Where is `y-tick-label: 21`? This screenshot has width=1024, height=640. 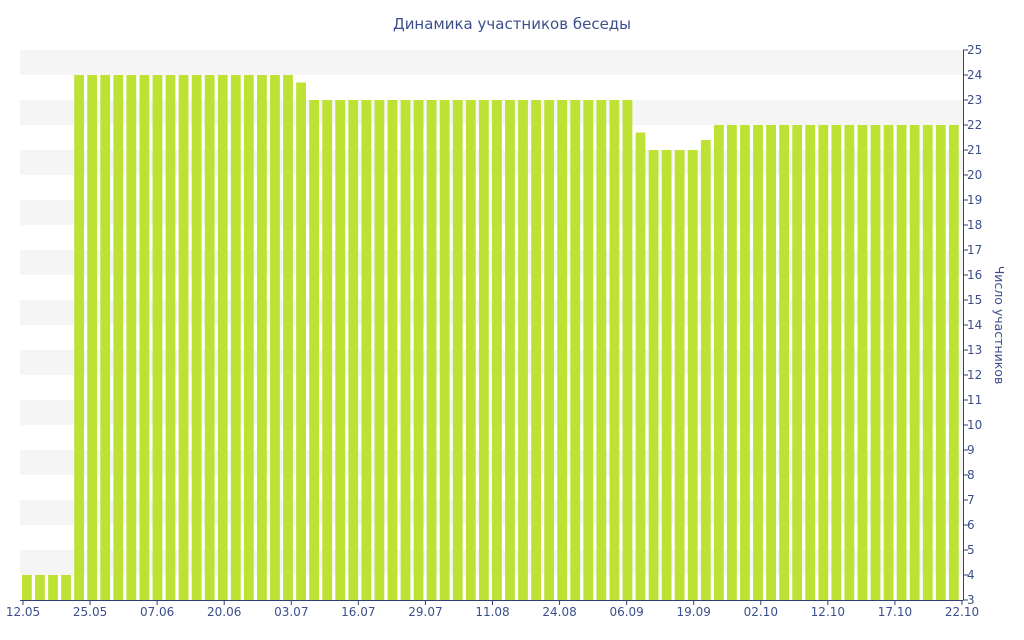 y-tick-label: 21 is located at coordinates (974, 150).